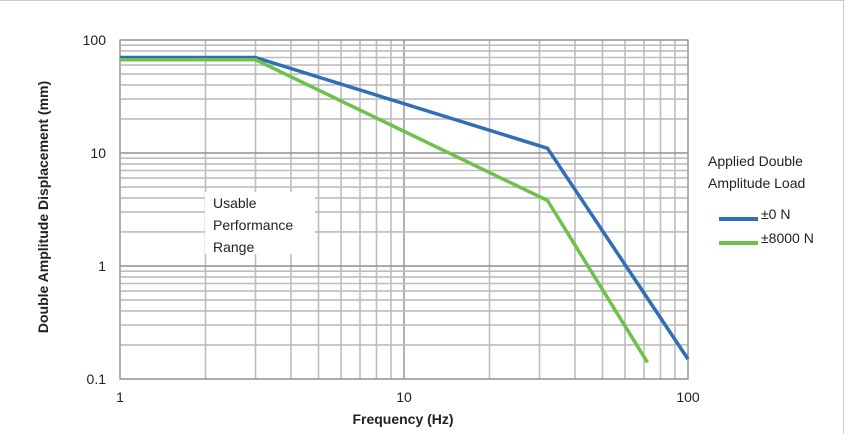 Image resolution: width=844 pixels, height=434 pixels. Describe the element at coordinates (404, 397) in the screenshot. I see `x-tick-label: 10` at that location.